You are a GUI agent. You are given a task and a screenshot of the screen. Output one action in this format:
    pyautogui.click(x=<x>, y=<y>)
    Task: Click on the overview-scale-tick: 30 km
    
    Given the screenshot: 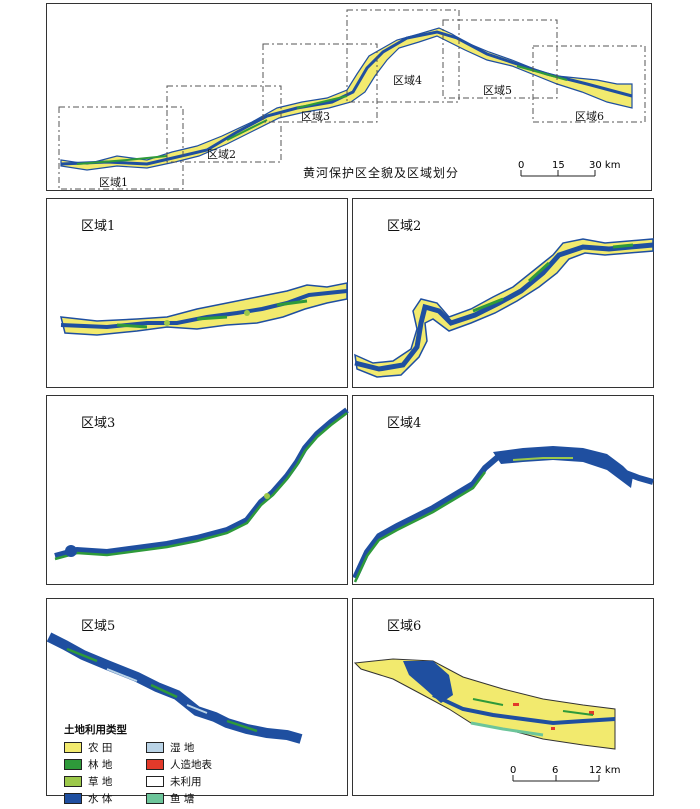 What is the action you would take?
    pyautogui.click(x=604, y=165)
    